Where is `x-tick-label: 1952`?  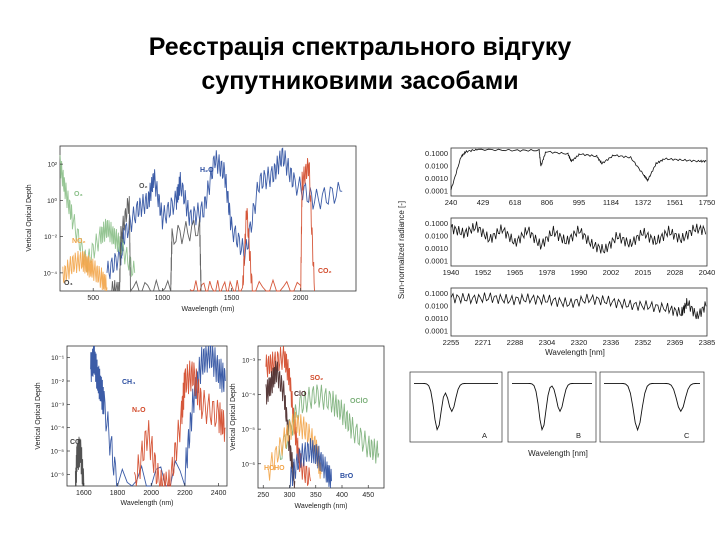
x-tick-label: 1952 is located at coordinates (483, 272).